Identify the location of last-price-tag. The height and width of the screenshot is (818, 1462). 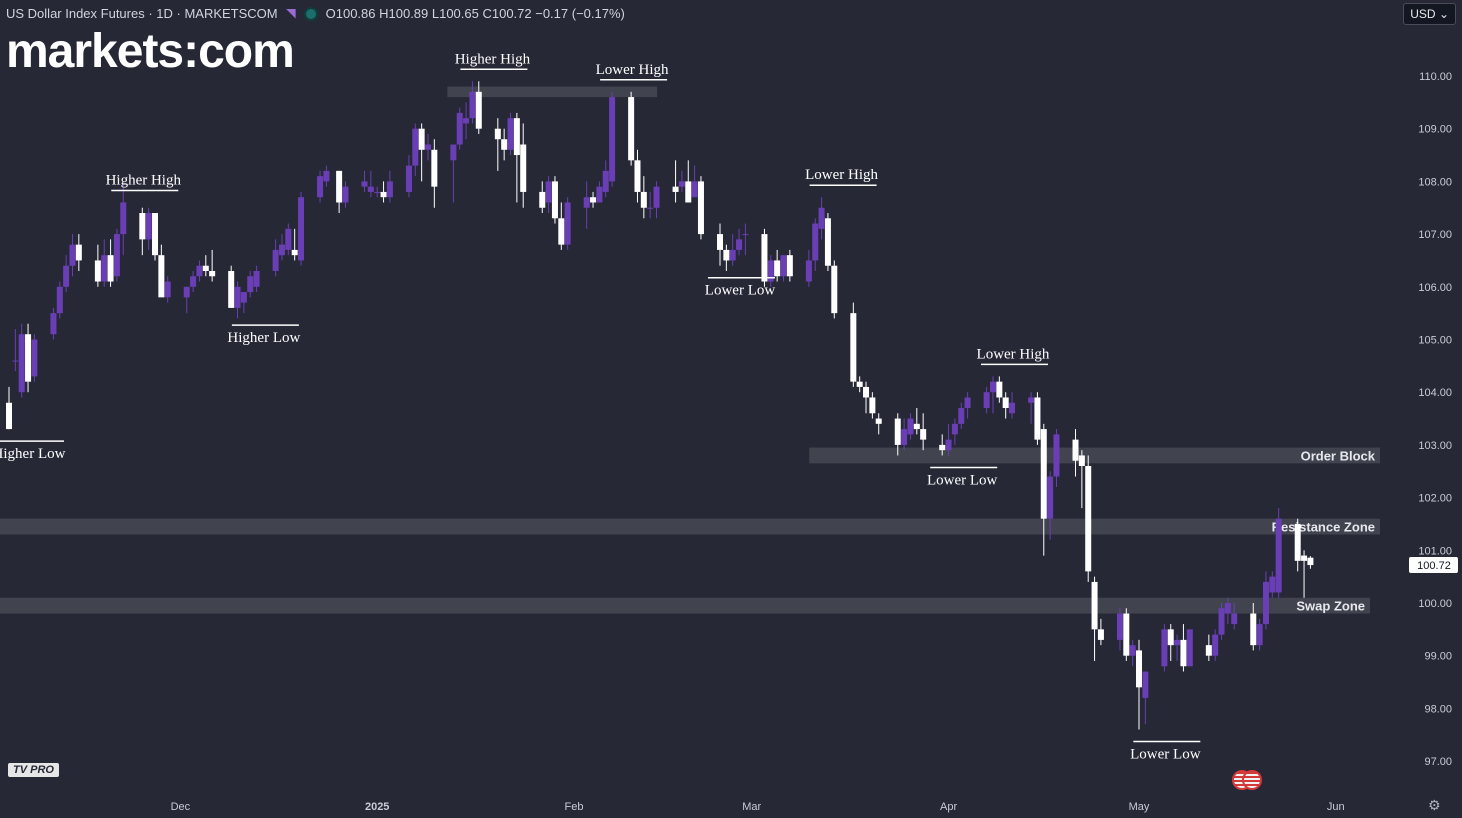
(1433, 565).